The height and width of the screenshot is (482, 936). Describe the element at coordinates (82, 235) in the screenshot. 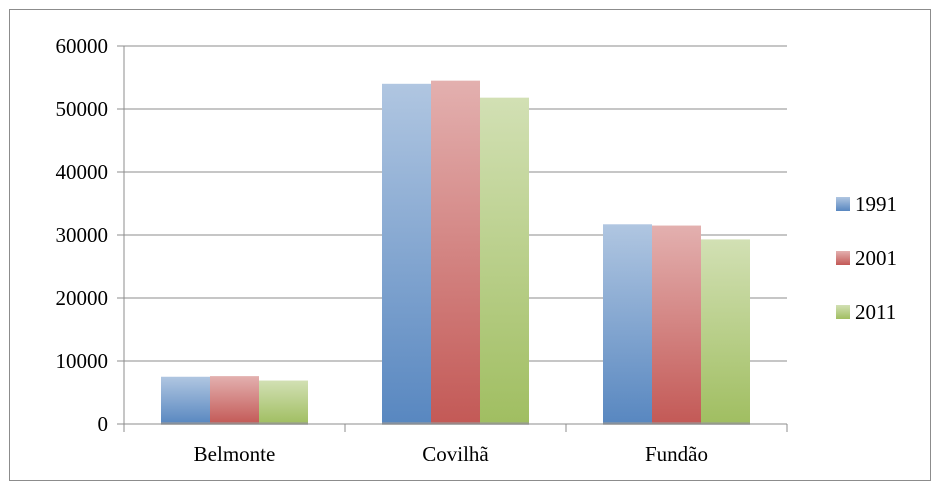

I see `y-tick-label: 30000` at that location.